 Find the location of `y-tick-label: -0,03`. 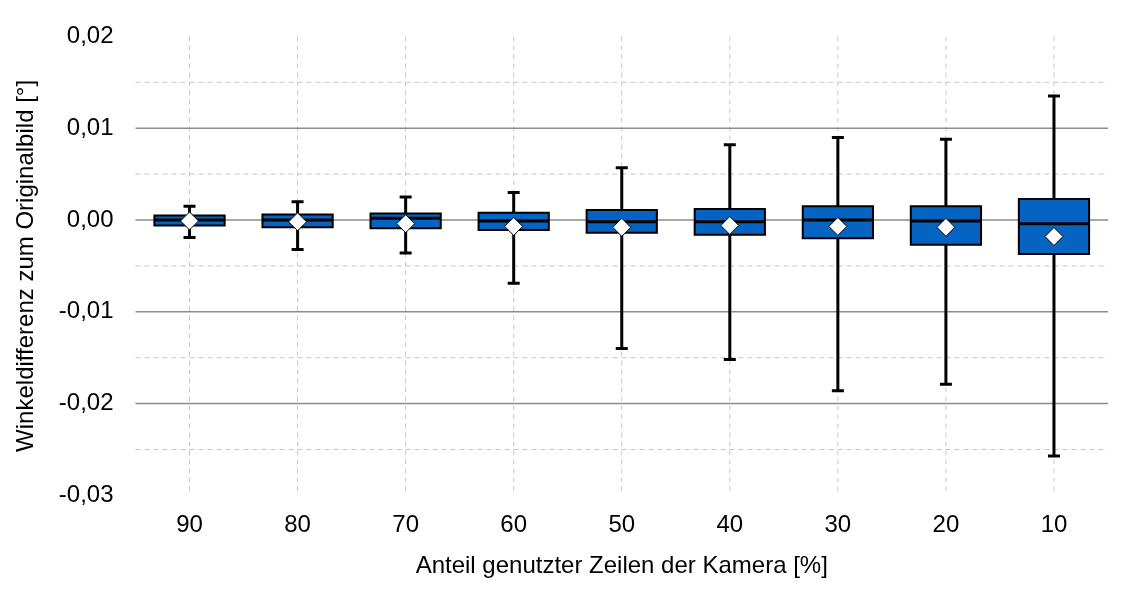

y-tick-label: -0,03 is located at coordinates (86, 494).